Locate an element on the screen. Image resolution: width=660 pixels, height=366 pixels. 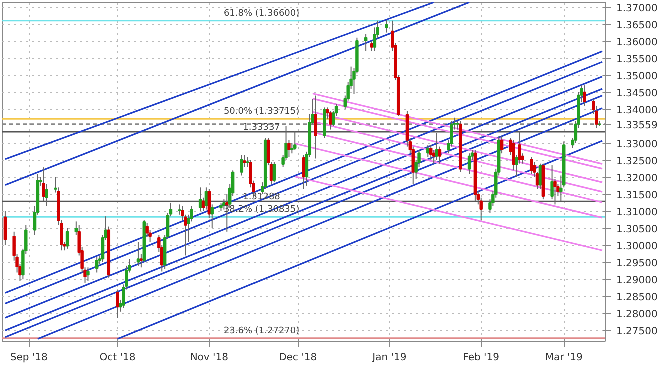
y-tick-label: 1.36500 is located at coordinates (637, 26).